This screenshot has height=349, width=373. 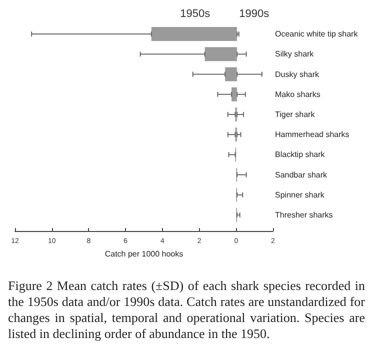 I want to click on y-tick-label: Tiger shark, so click(x=295, y=114).